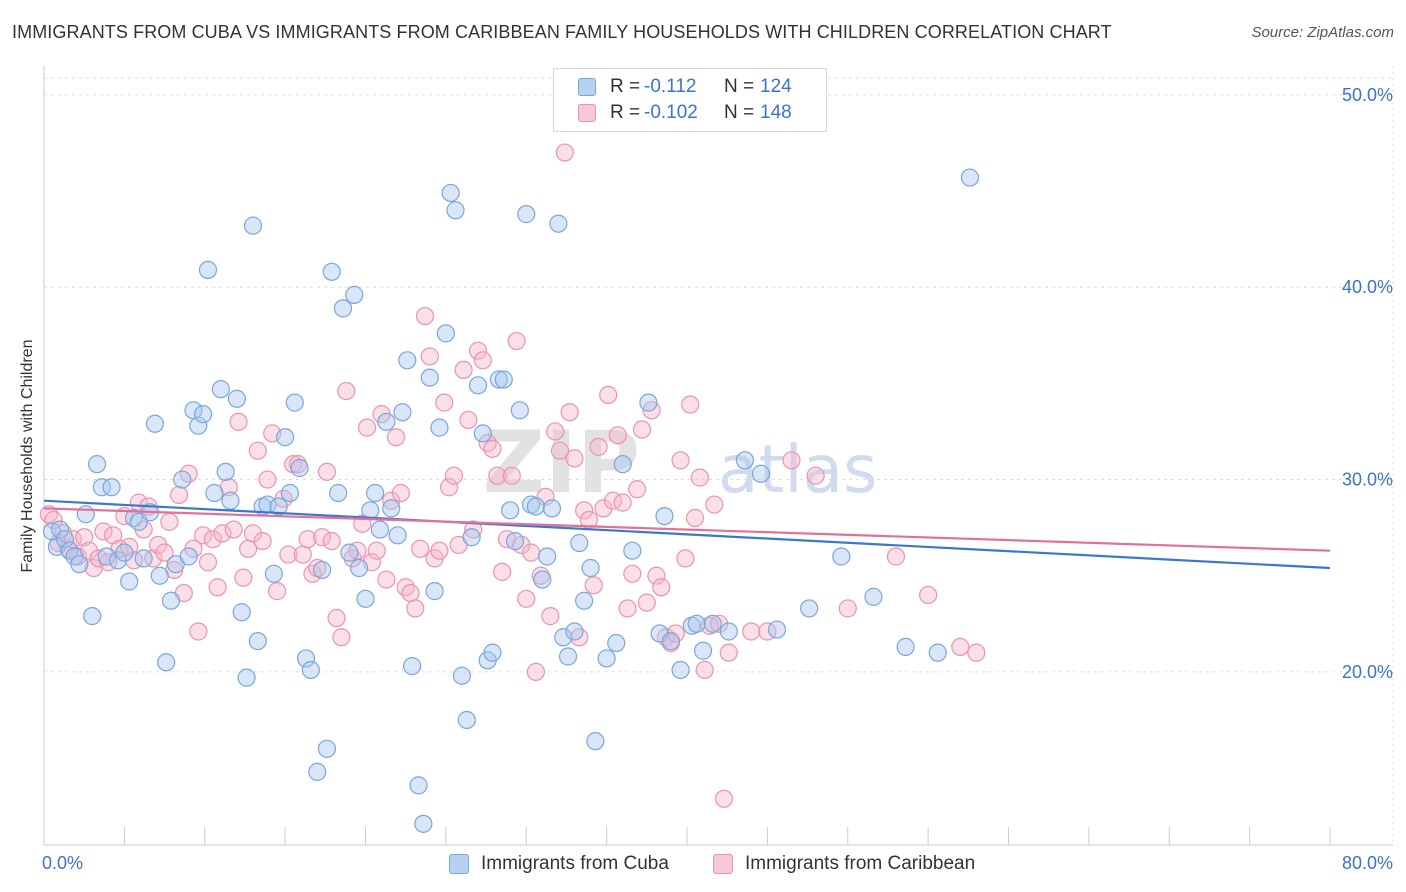 This screenshot has width=1406, height=892. What do you see at coordinates (575, 863) in the screenshot?
I see `legend-label-cuba: Immigrants from Cuba` at bounding box center [575, 863].